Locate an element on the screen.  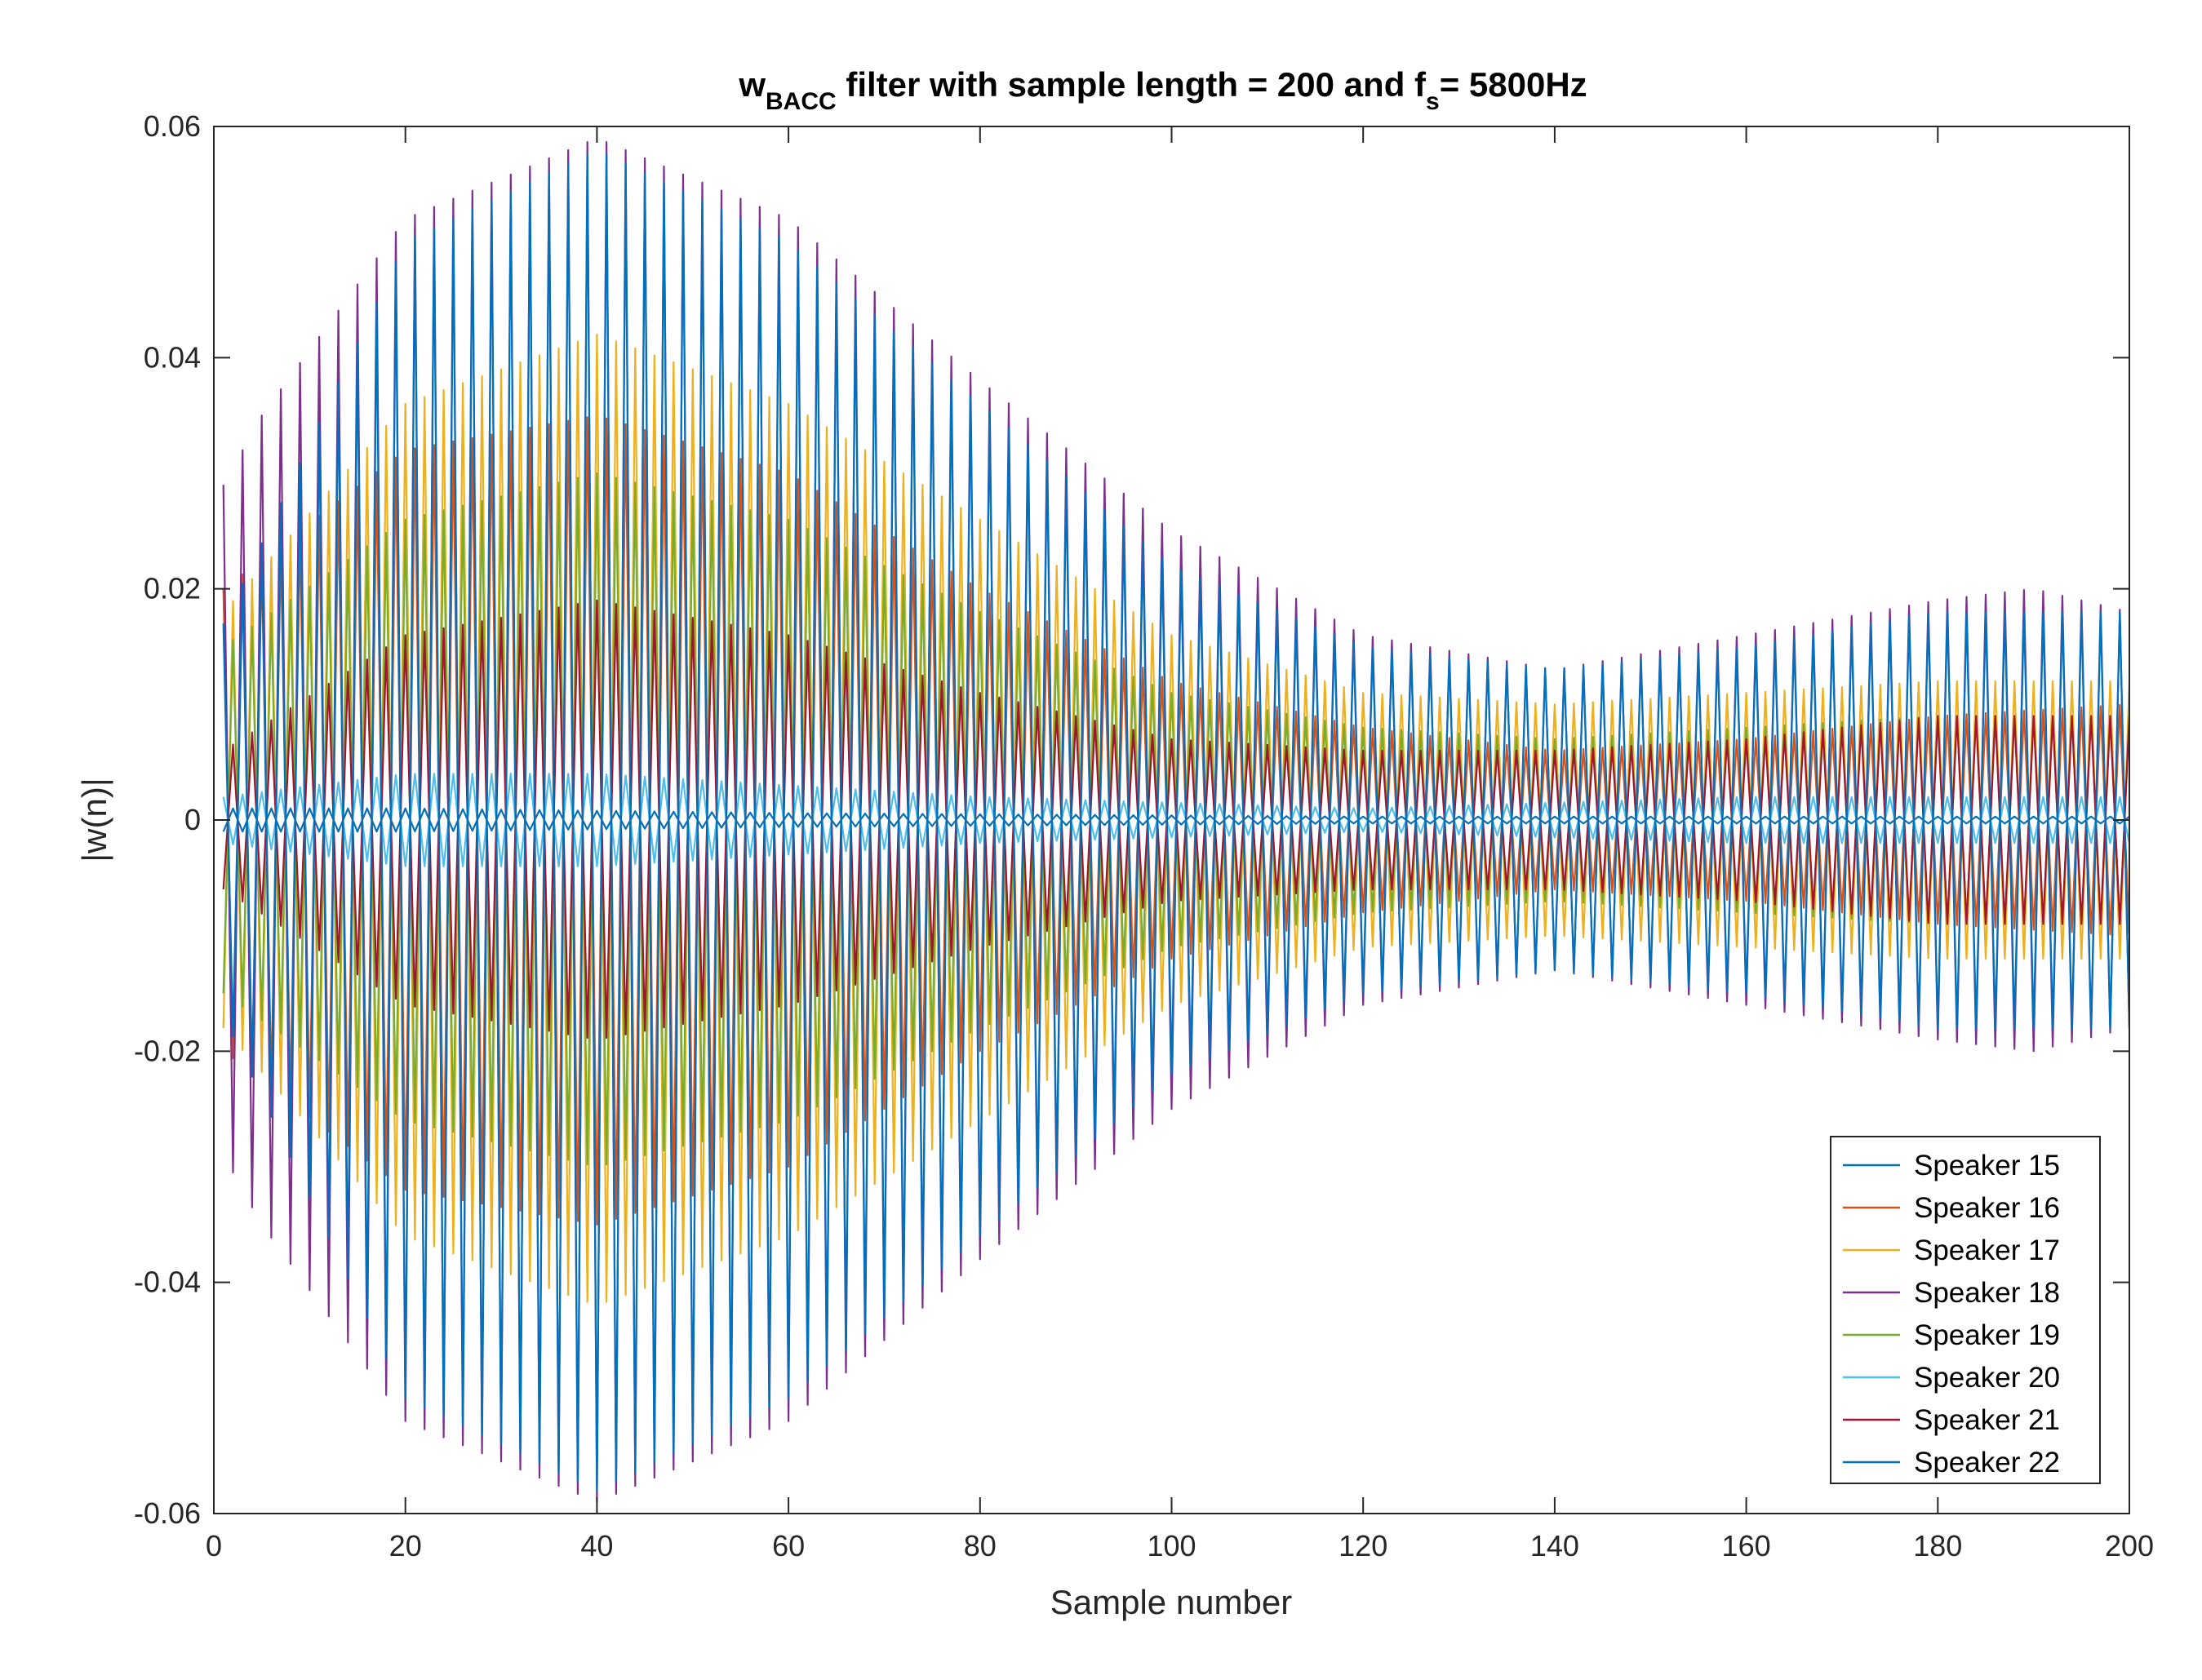
legend-label: Speaker 19 is located at coordinates (1987, 1335).